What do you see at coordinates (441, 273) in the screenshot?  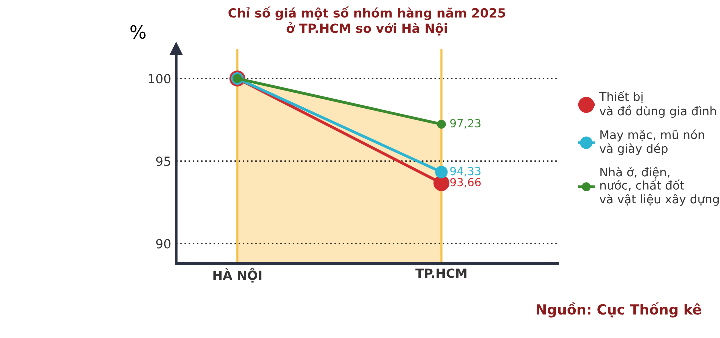 I see `x-tick-label: TP.HCM` at bounding box center [441, 273].